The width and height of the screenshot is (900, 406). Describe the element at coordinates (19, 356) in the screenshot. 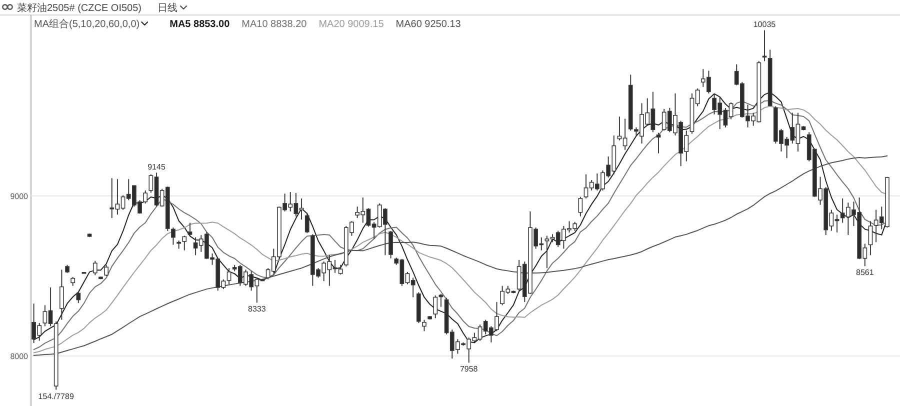

I see `y-tick-label: 8000` at that location.